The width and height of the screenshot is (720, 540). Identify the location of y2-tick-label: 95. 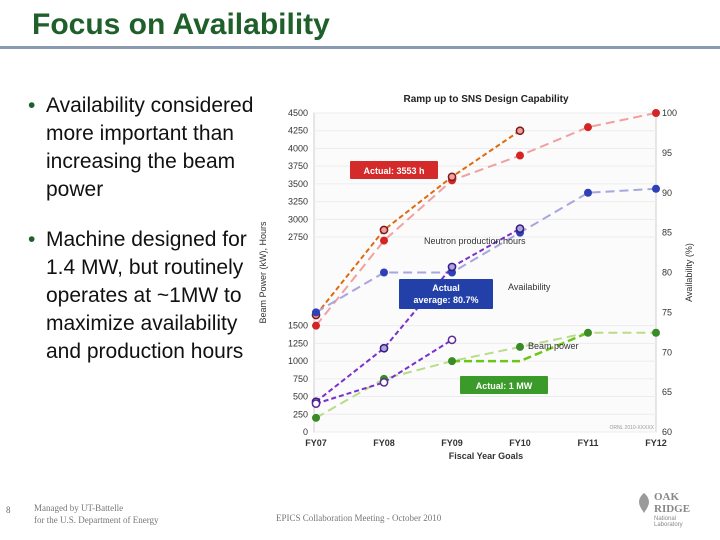
(667, 153).